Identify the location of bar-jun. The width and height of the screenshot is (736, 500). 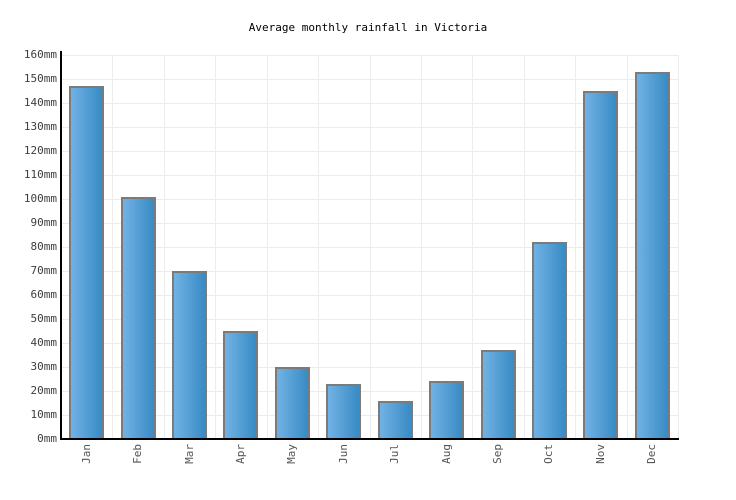
(344, 411).